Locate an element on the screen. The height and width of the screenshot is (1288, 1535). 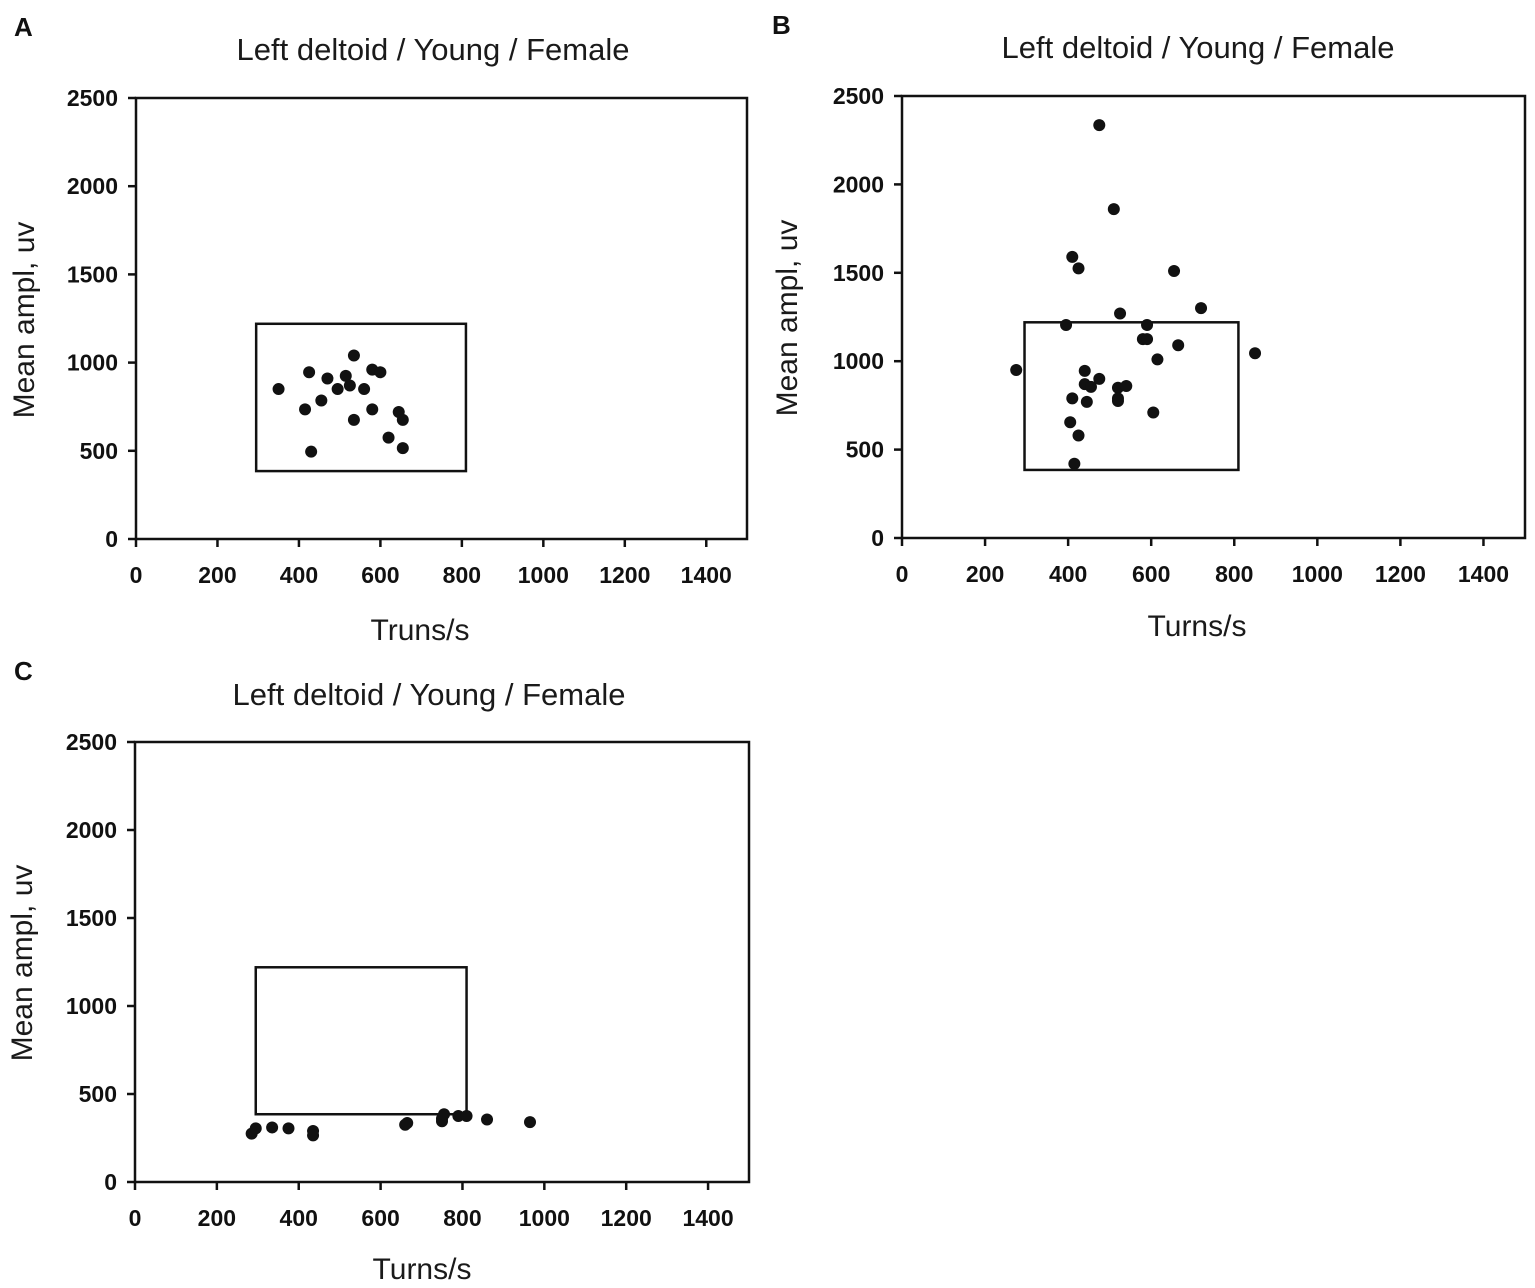
panel-label-c: C is located at coordinates (23, 671).